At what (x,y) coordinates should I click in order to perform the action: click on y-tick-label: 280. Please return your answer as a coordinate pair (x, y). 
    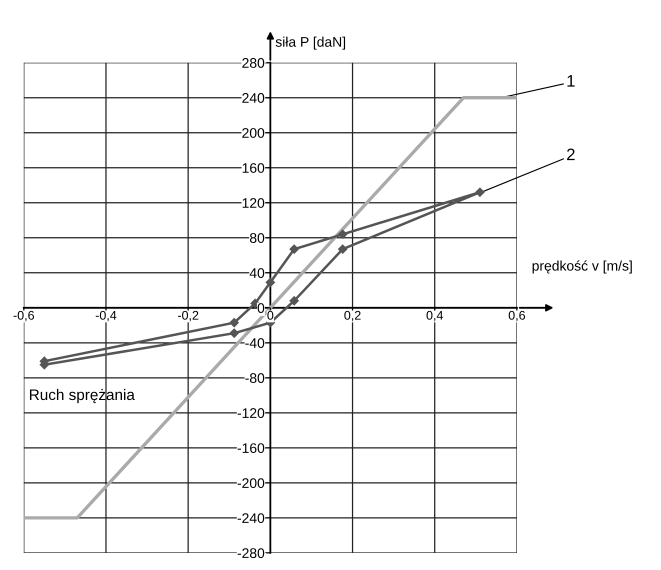
    Looking at the image, I should click on (253, 63).